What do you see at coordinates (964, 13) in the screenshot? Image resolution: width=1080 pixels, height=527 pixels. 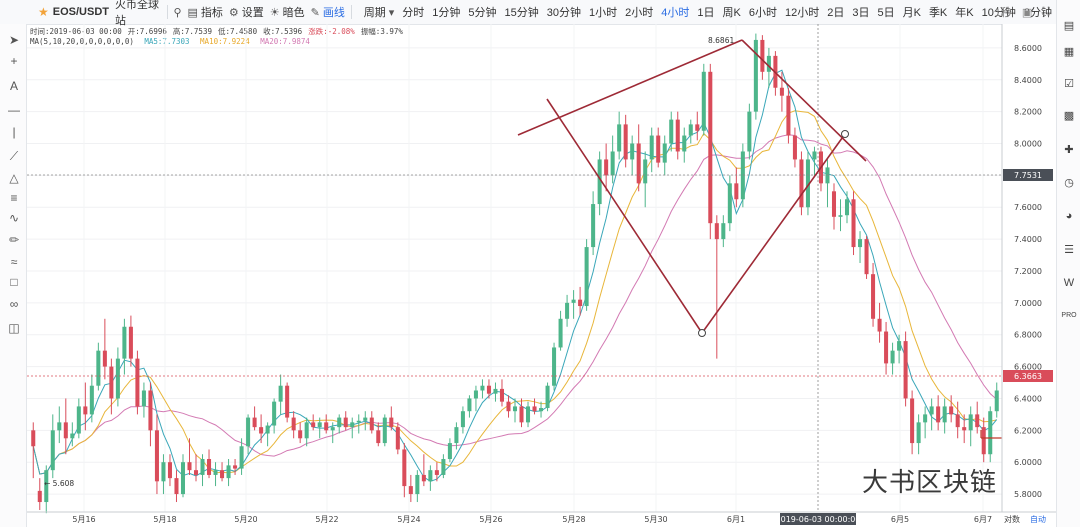 I see `period-17: 年K` at bounding box center [964, 13].